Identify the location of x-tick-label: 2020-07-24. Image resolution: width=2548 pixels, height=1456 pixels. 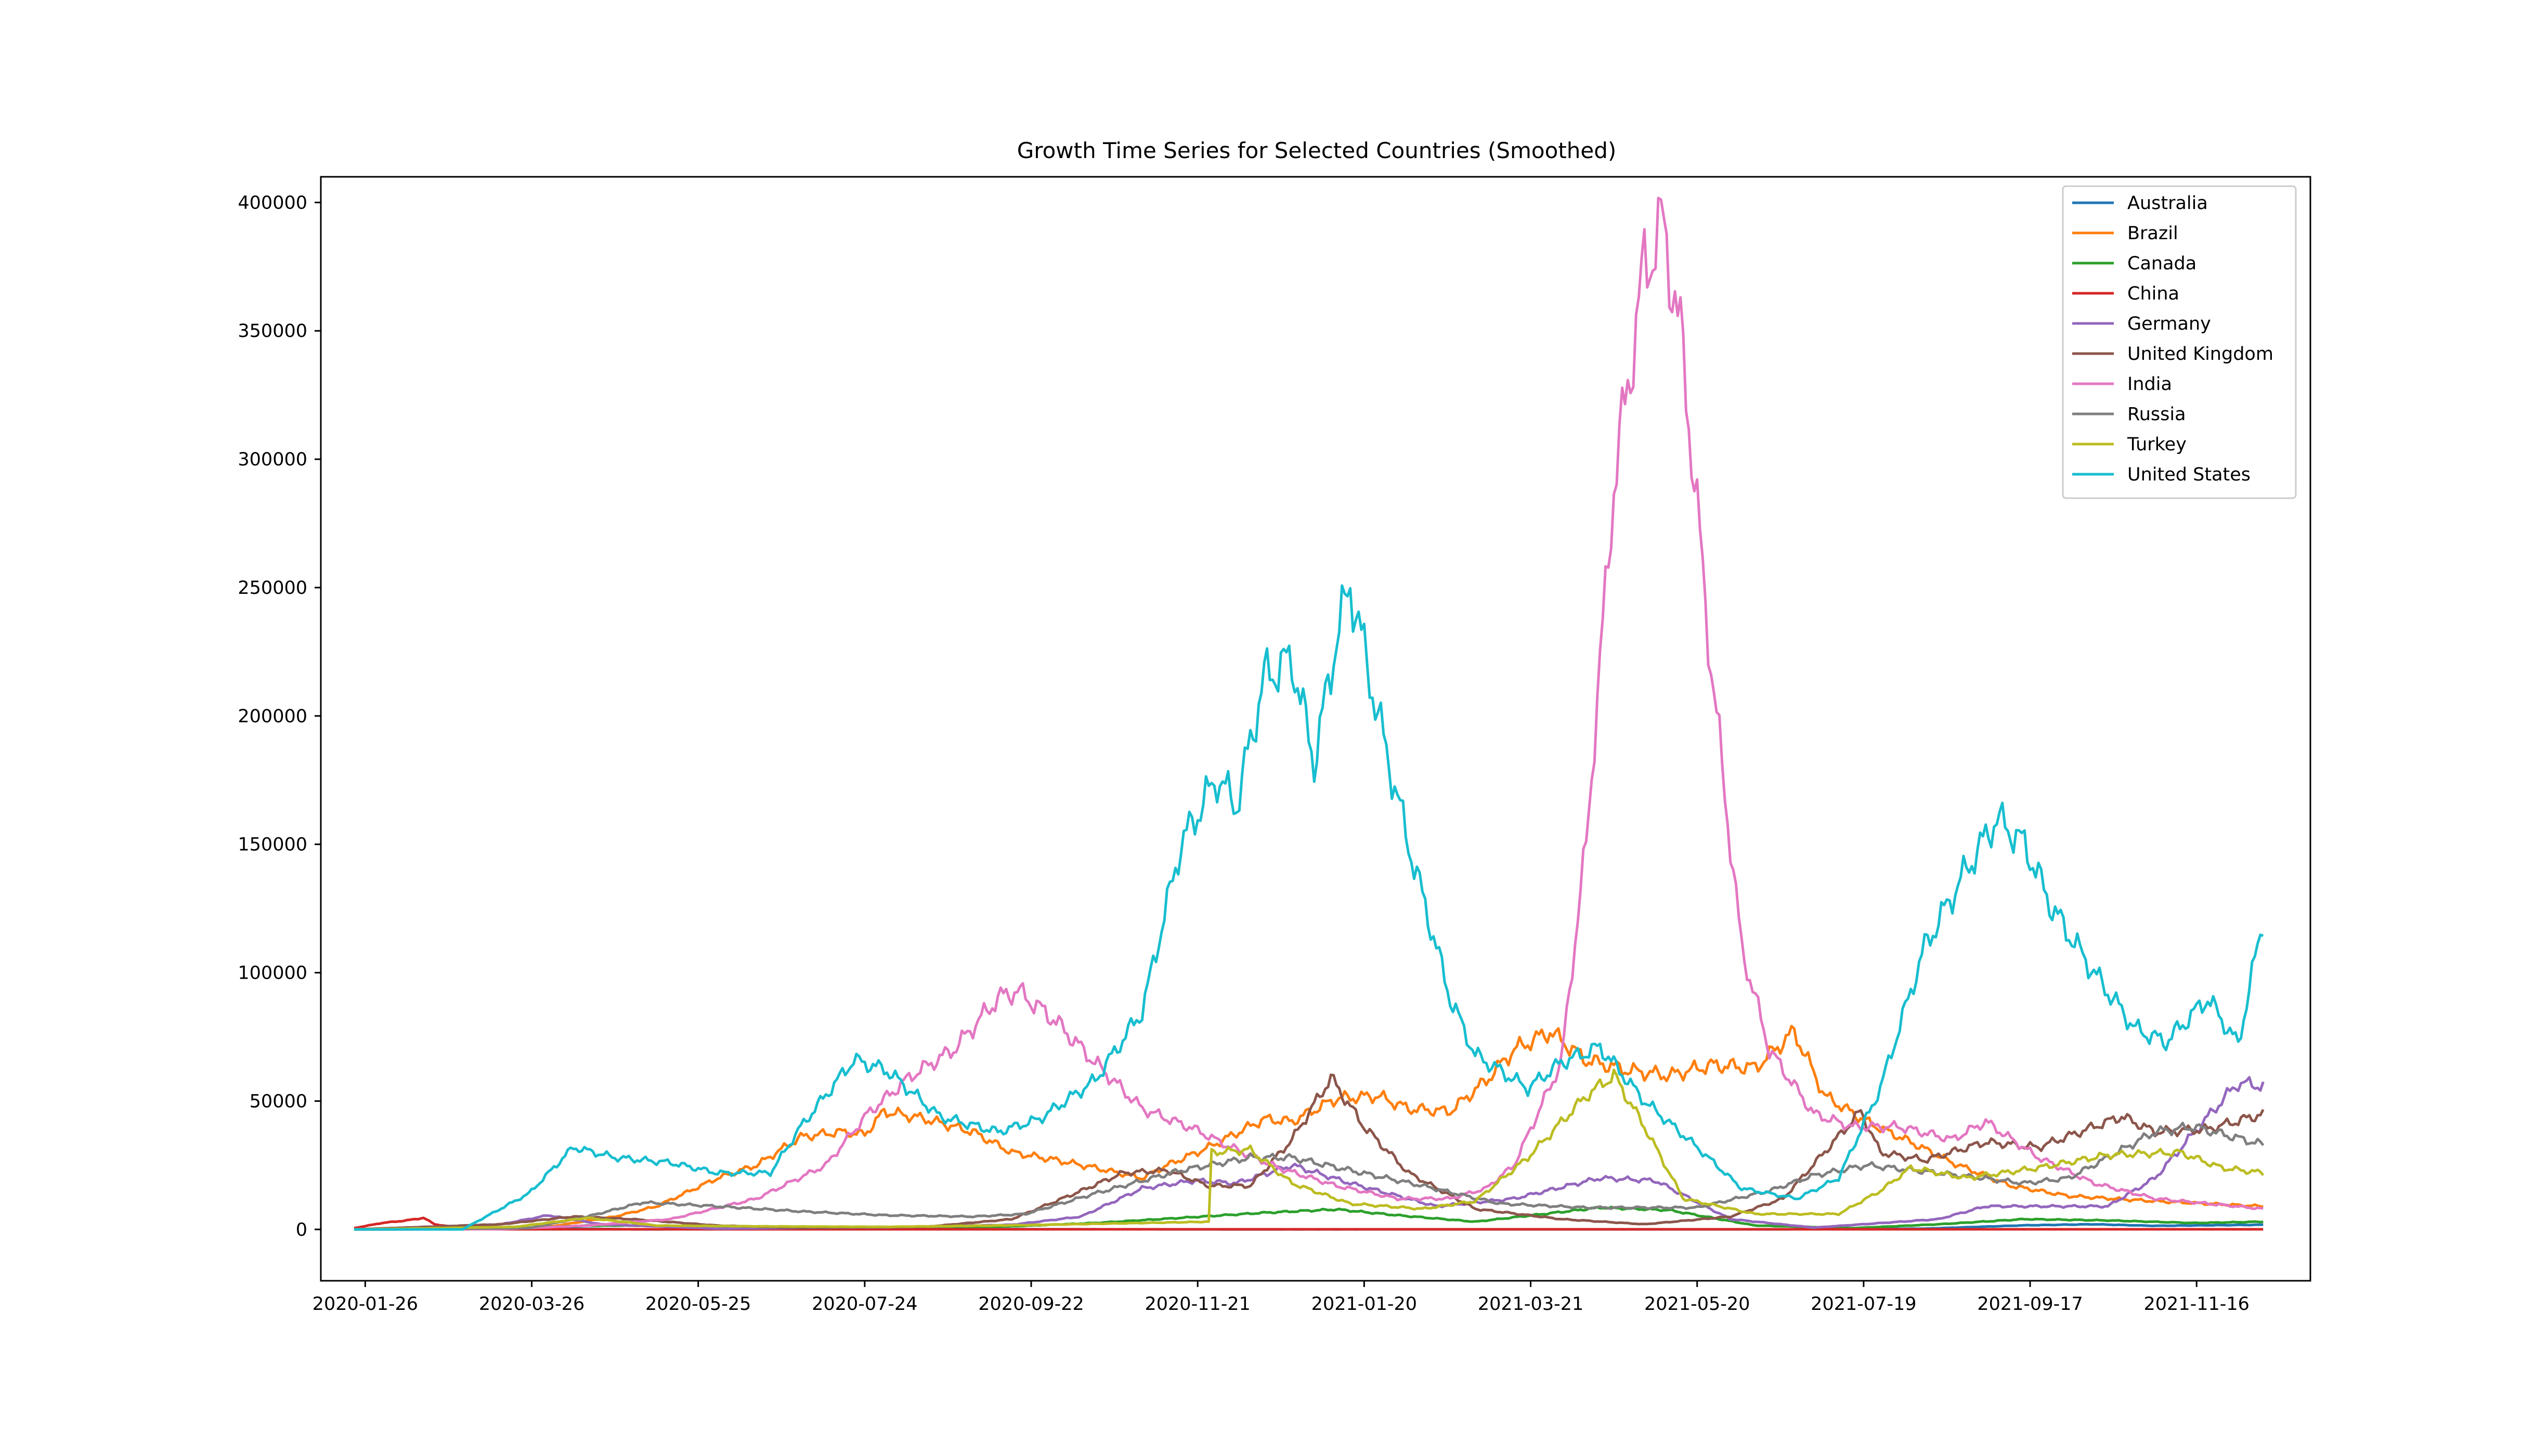
(864, 1304).